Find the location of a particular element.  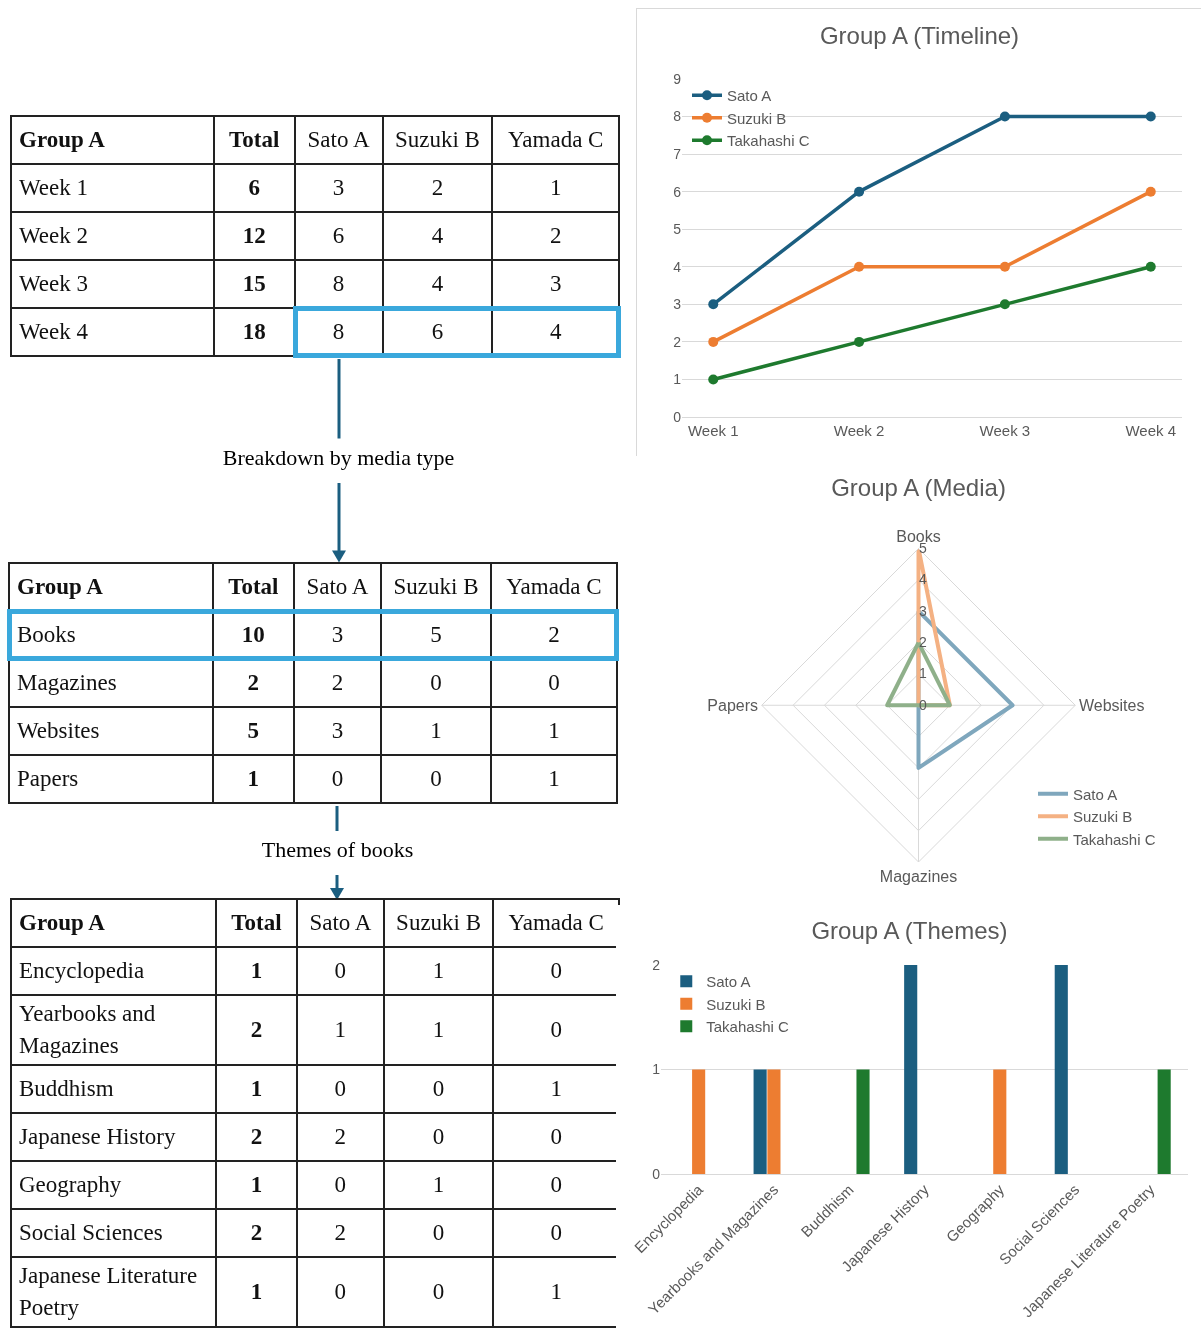

y-tick-label: 7 is located at coordinates (677, 154).